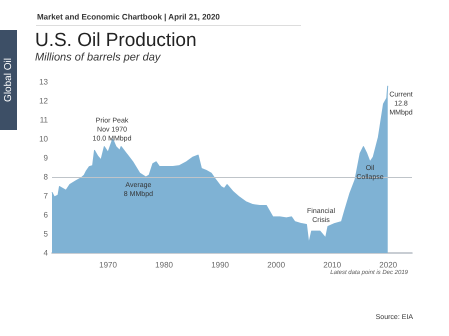 Image resolution: width=449 pixels, height=336 pixels. I want to click on x-tick-label: 1970, so click(108, 265).